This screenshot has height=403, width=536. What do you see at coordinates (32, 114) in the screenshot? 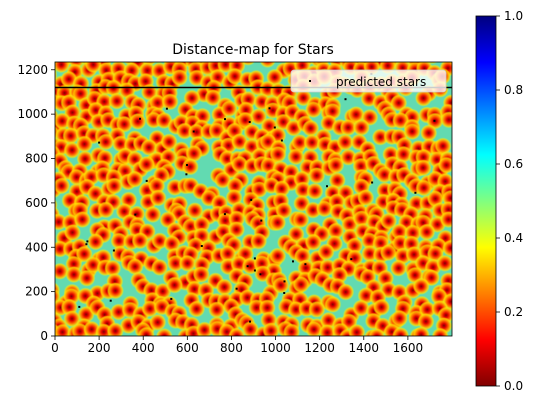
I see `y-tick-label: 1000` at bounding box center [32, 114].